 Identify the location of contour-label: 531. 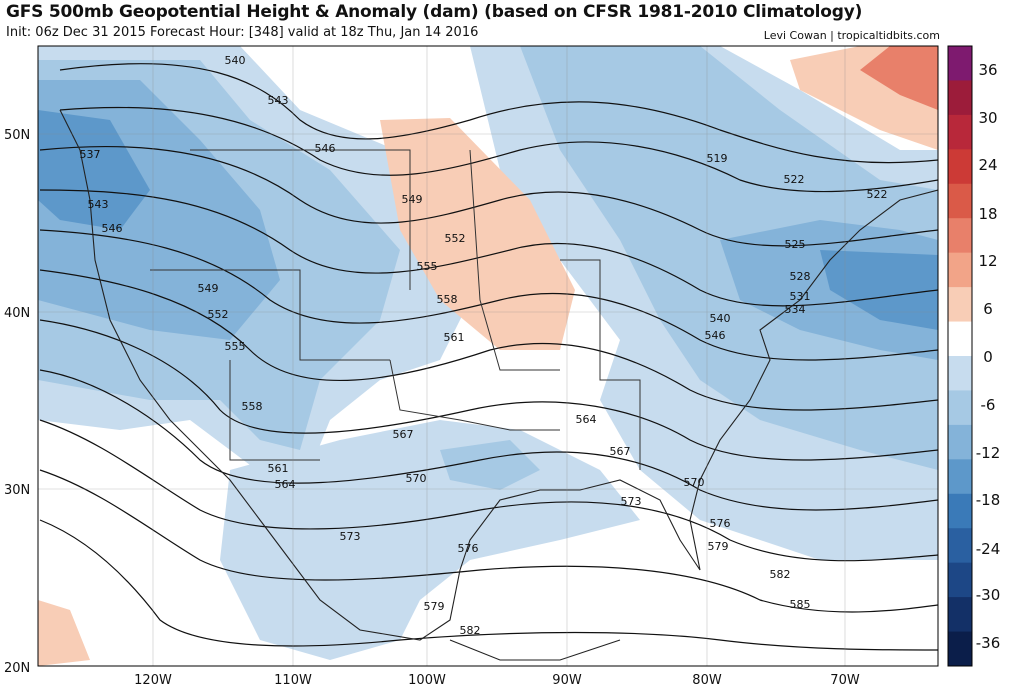
(800, 296).